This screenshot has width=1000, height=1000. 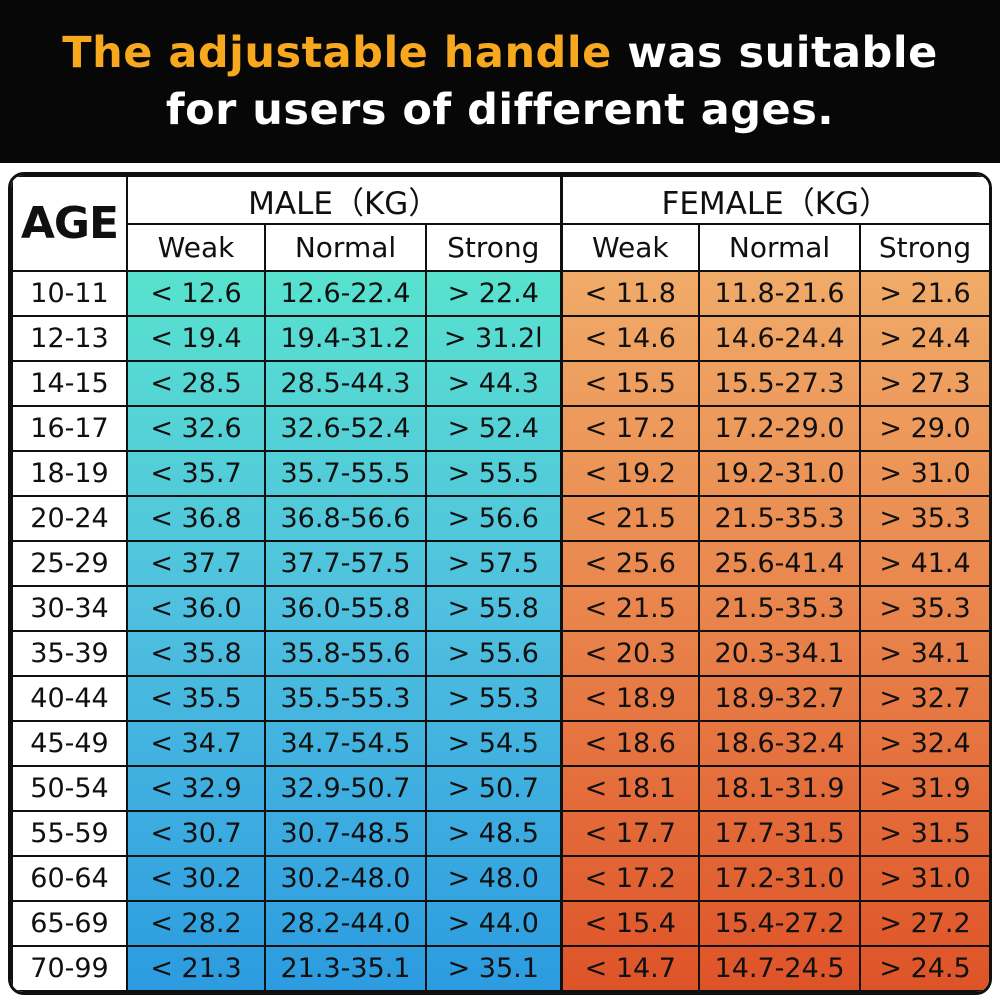 I want to click on male-strong-cell: > 50.7, so click(x=493, y=788).